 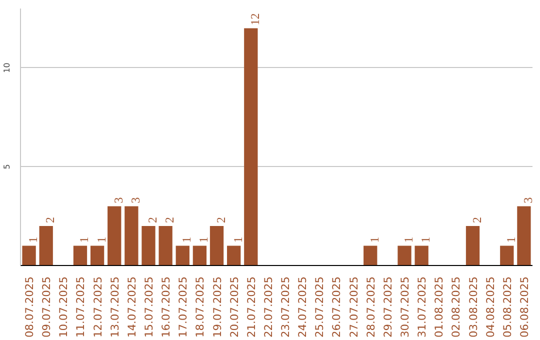 What do you see at coordinates (166, 307) in the screenshot?
I see `x-tick-label: 16.07.2025` at bounding box center [166, 307].